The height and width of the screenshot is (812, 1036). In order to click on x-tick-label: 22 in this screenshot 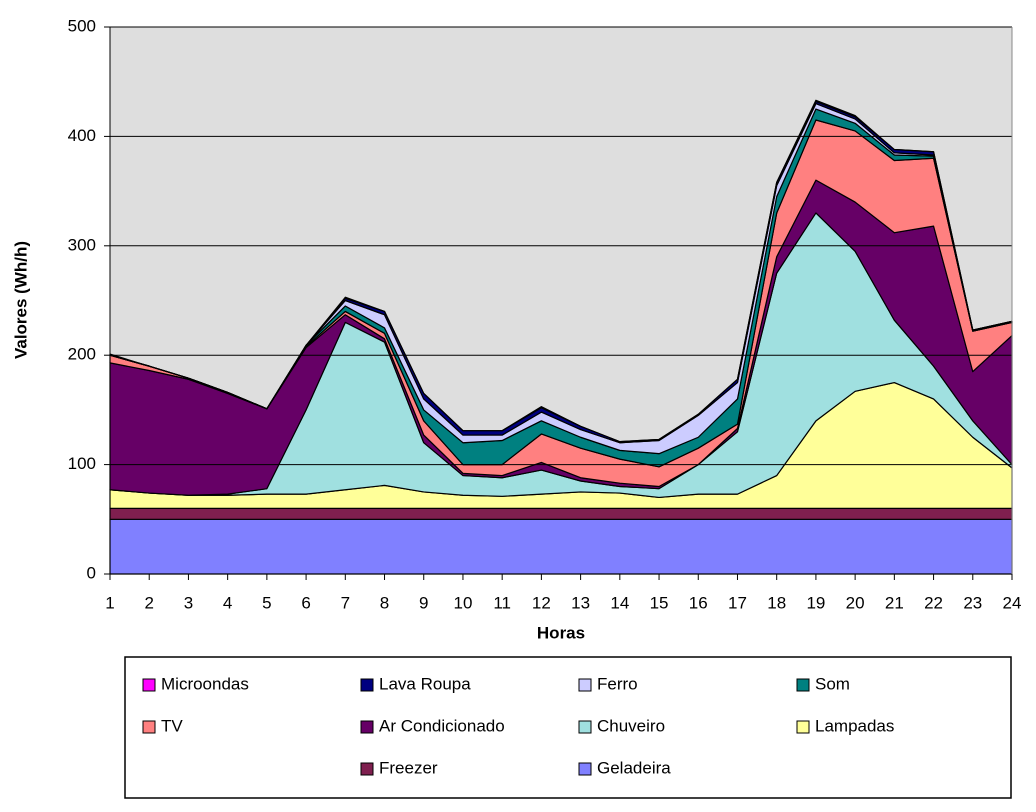, I will do `click(933, 602)`.